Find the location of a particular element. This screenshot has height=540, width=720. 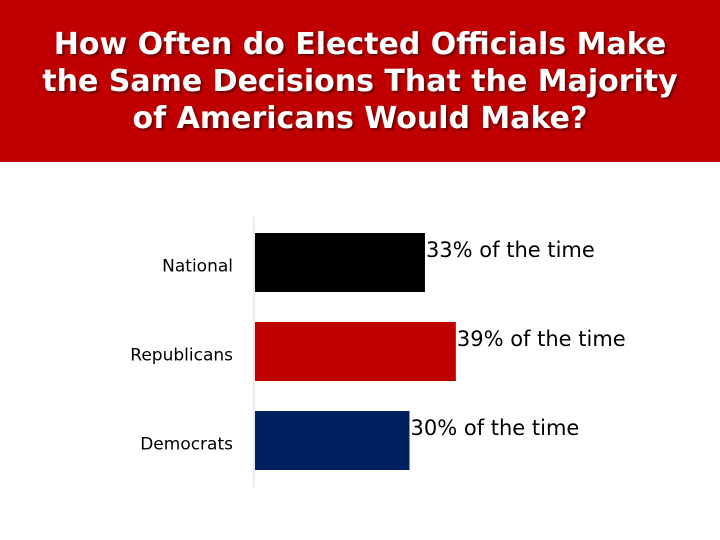

category-label-democrats: Democrats is located at coordinates (186, 445).